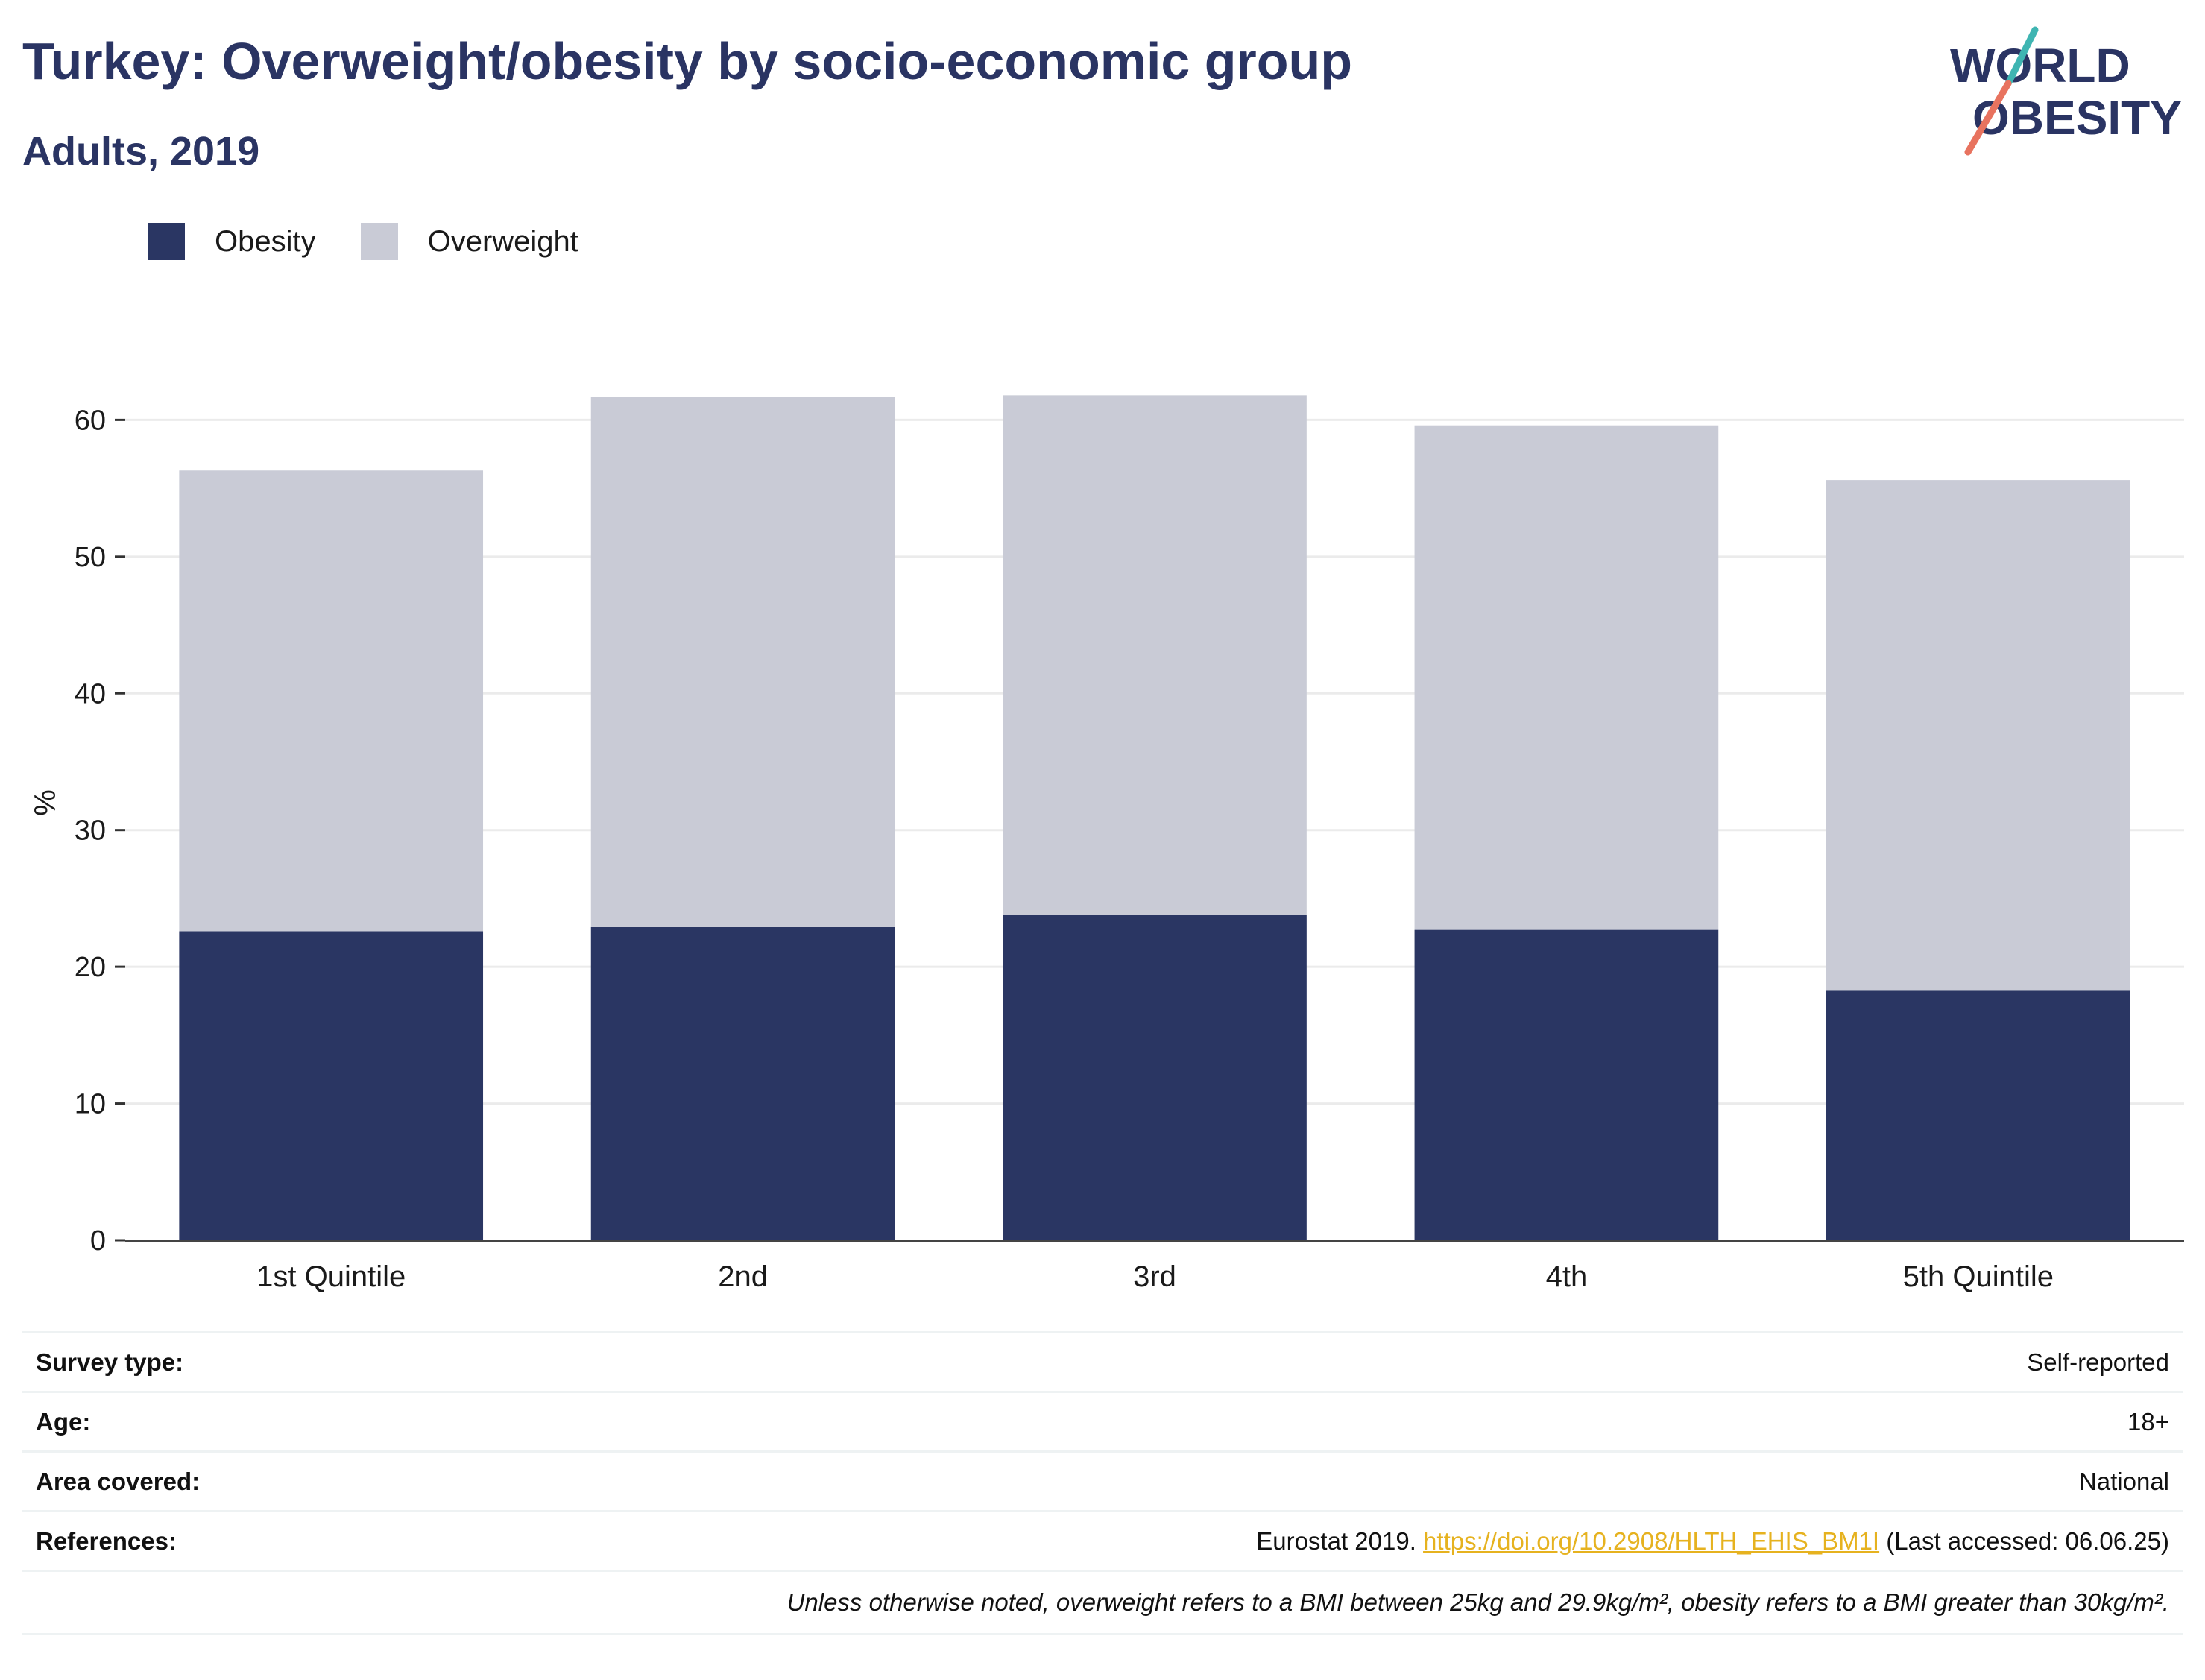 The image size is (2205, 1680). I want to click on chart-subtitle: Adults, 2019, so click(141, 151).